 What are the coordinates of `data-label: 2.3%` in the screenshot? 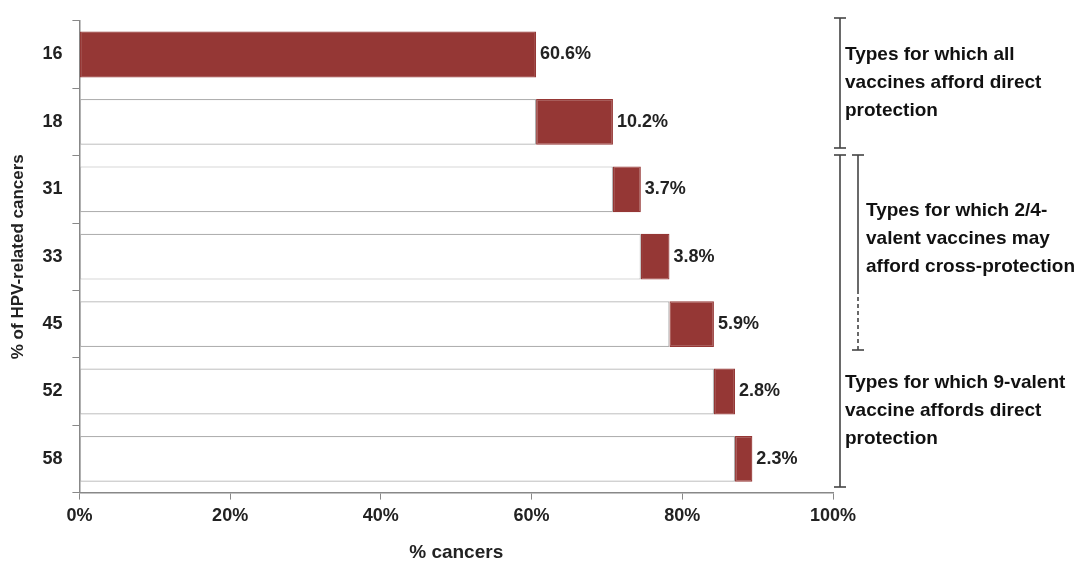 It's located at (777, 457).